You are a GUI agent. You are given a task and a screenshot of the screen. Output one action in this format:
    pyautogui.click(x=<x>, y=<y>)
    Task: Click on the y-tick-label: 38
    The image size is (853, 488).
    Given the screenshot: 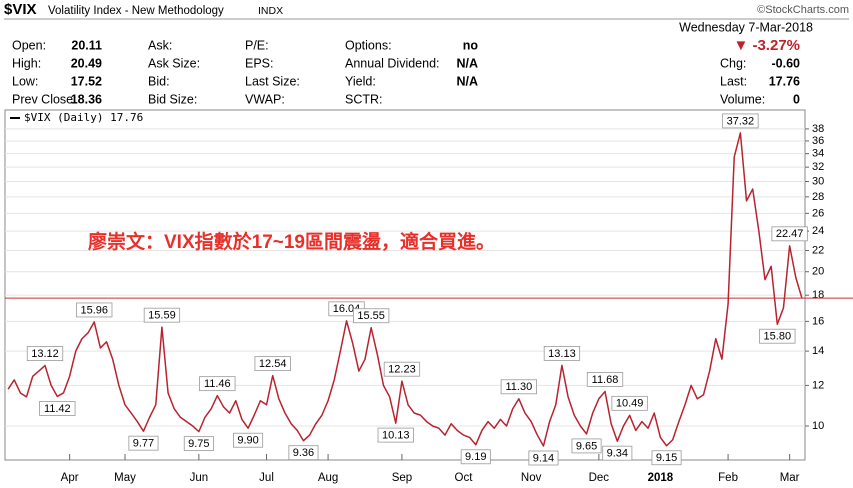 What is the action you would take?
    pyautogui.click(x=818, y=129)
    